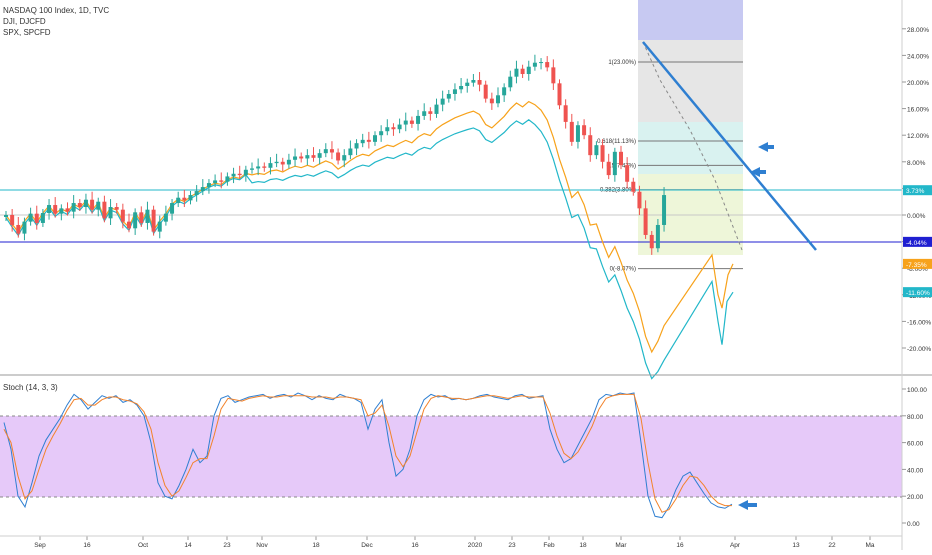  I want to click on y-tick-label: 16.00%, so click(918, 110).